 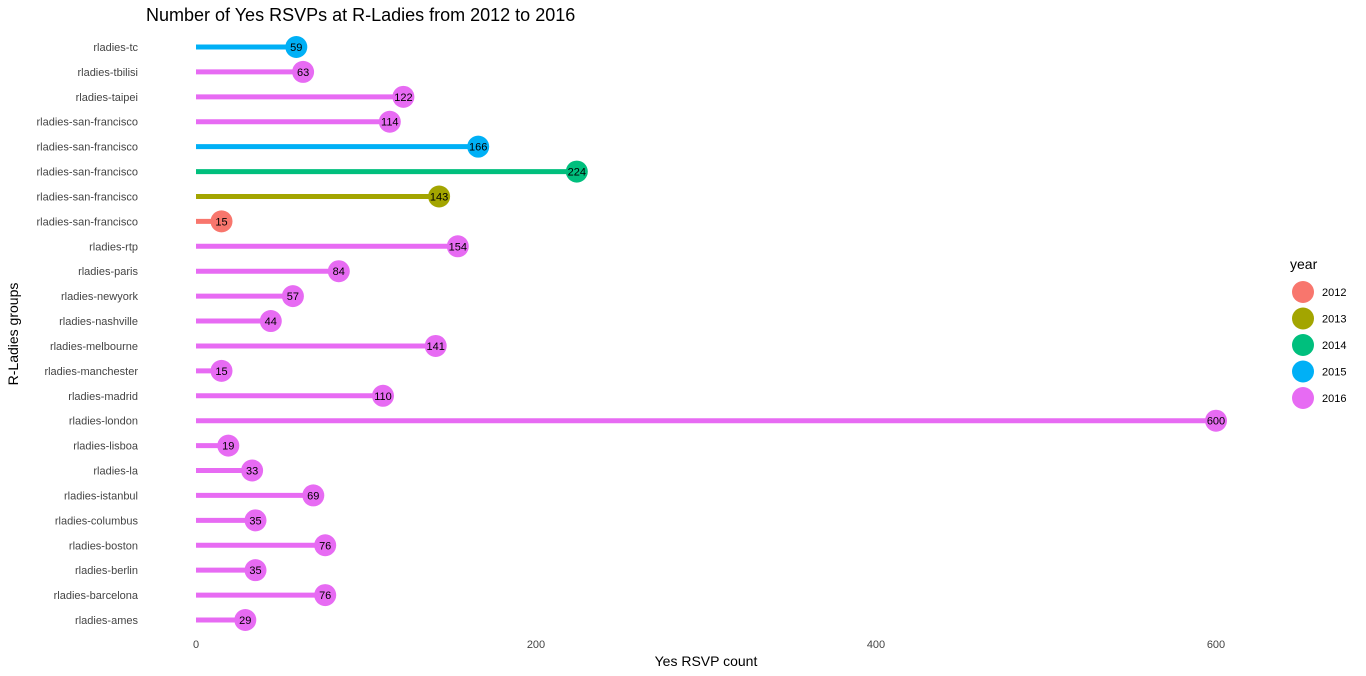 I want to click on data-label: 110, so click(x=383, y=397).